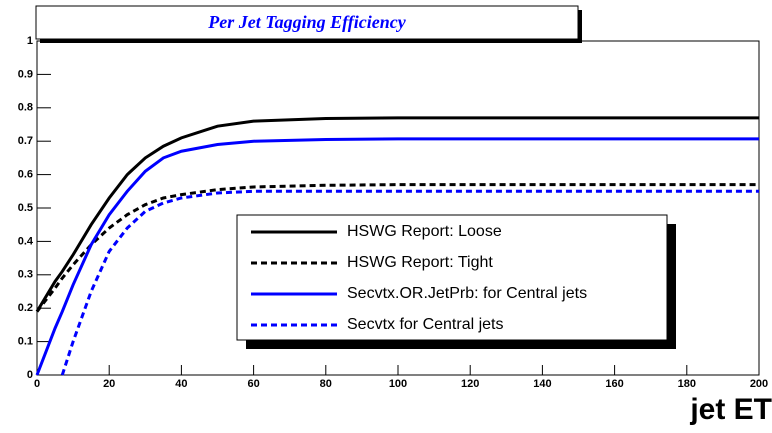 The height and width of the screenshot is (433, 772). I want to click on legend-label: HSWG Report: Loose, so click(424, 231).